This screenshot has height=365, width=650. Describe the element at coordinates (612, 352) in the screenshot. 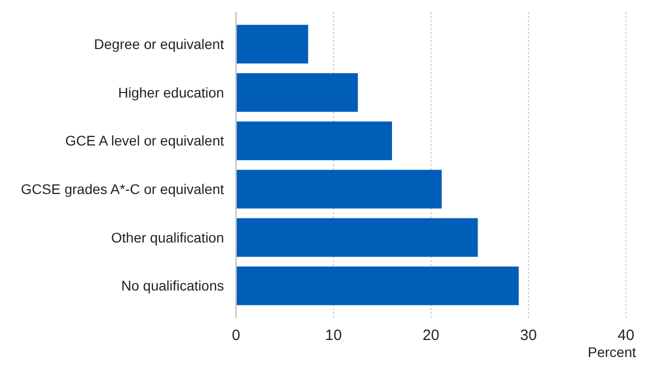

I see `x-axis-title: Percent` at that location.